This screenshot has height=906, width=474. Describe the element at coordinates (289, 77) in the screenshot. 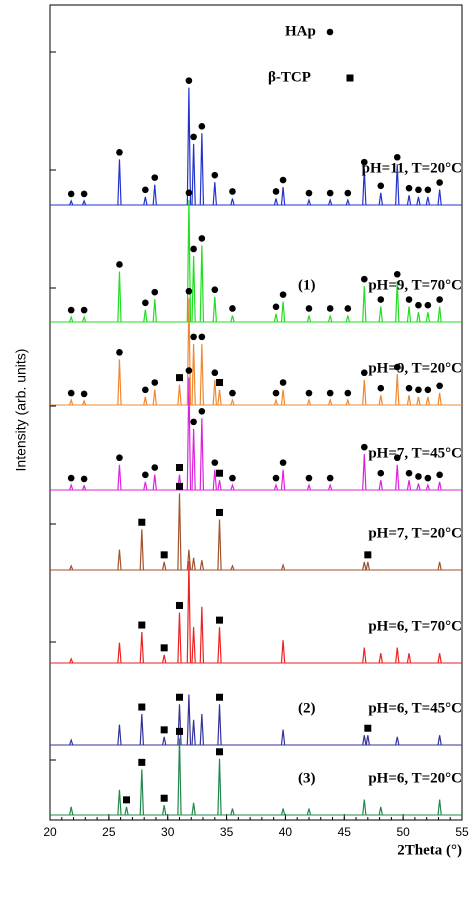

I see `legend-label: β-TCP` at that location.